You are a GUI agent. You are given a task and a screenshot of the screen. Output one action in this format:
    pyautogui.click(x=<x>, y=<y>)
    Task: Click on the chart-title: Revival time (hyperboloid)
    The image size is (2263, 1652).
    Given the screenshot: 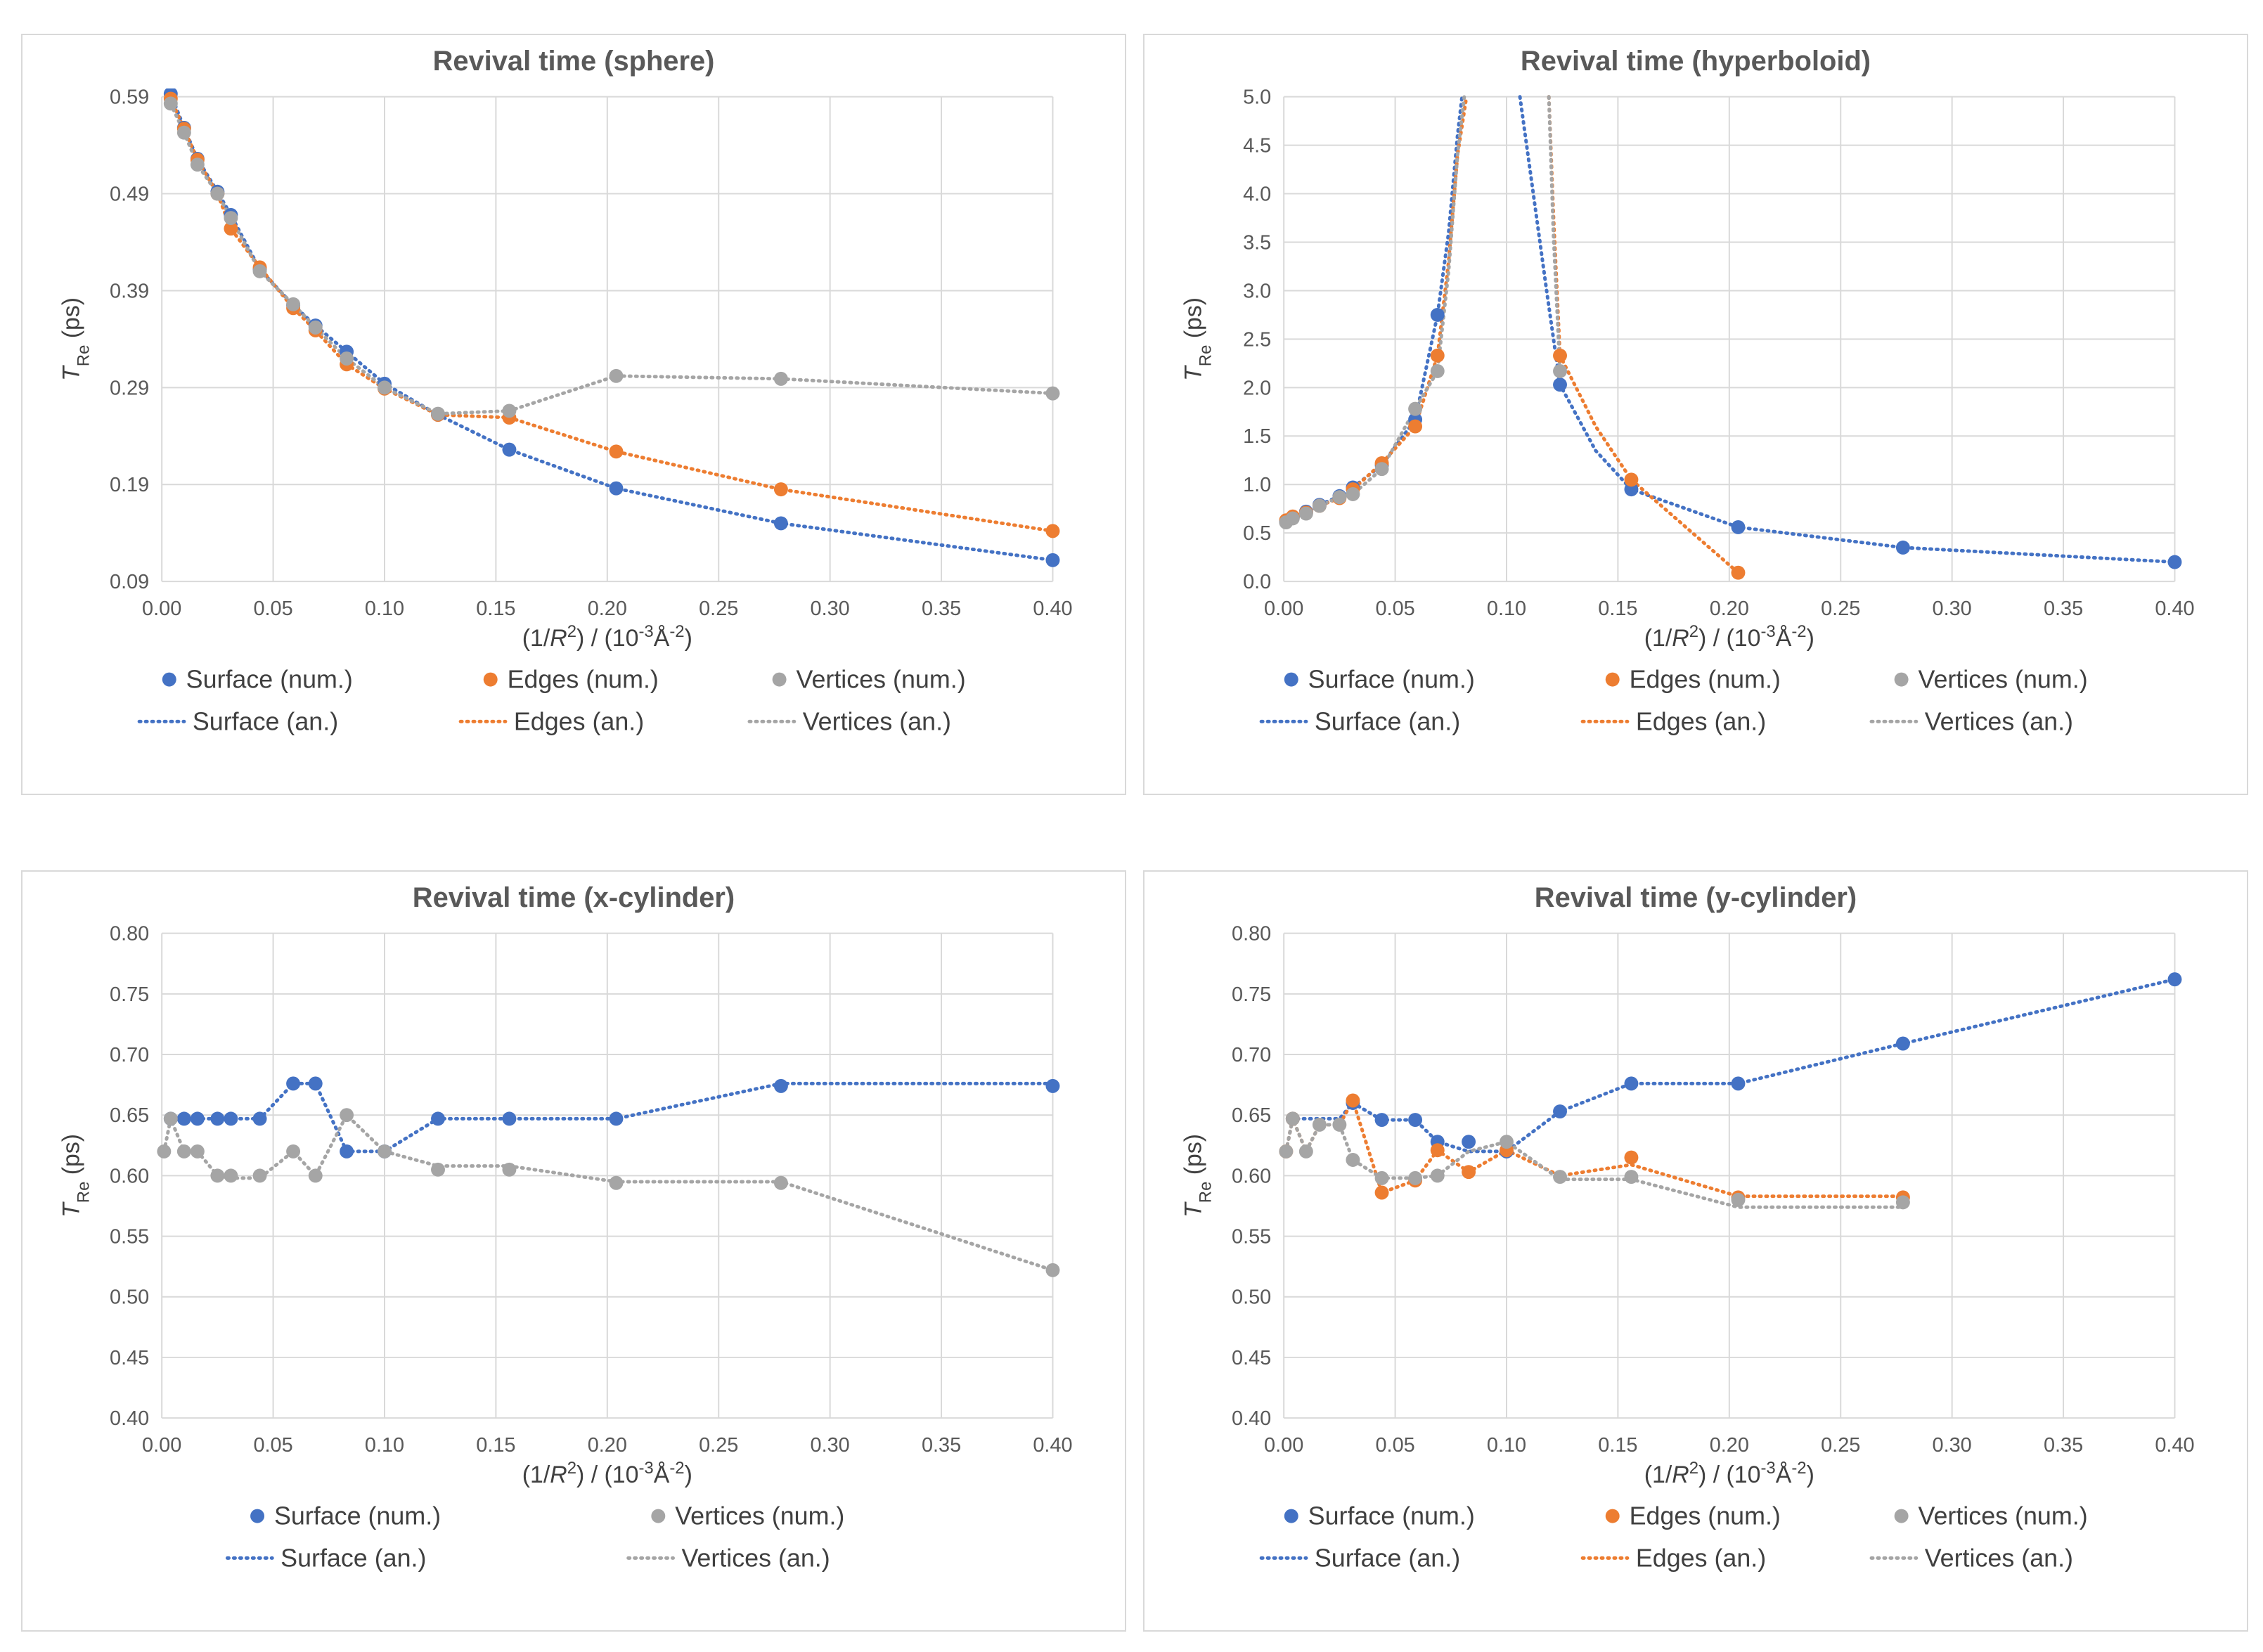 What is the action you would take?
    pyautogui.click(x=1696, y=61)
    